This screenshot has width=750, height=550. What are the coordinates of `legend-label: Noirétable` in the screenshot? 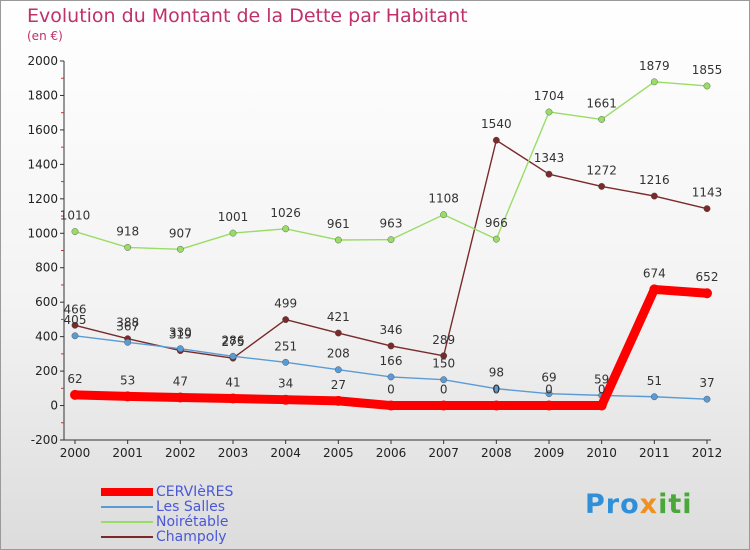 It's located at (192, 522).